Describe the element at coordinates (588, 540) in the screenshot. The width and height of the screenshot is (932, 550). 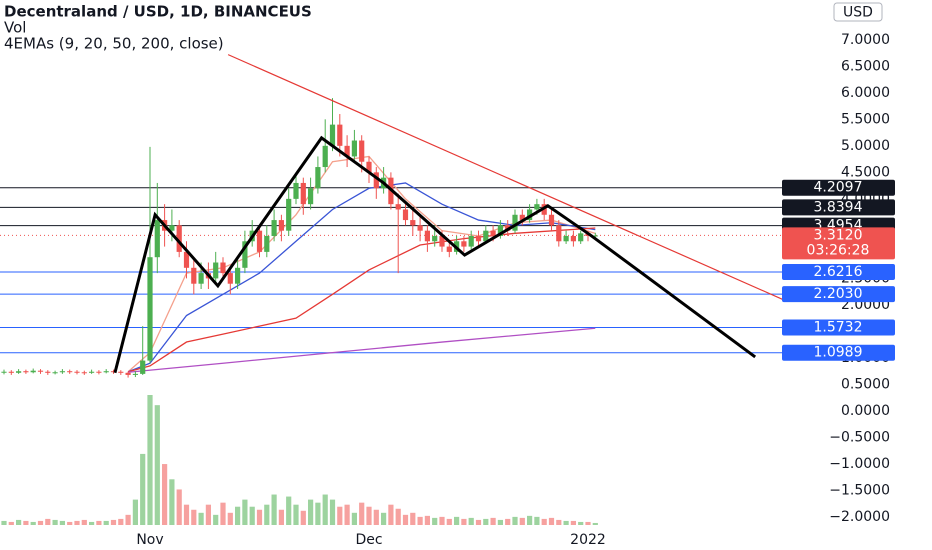
I see `x-tick-label: 2022` at that location.